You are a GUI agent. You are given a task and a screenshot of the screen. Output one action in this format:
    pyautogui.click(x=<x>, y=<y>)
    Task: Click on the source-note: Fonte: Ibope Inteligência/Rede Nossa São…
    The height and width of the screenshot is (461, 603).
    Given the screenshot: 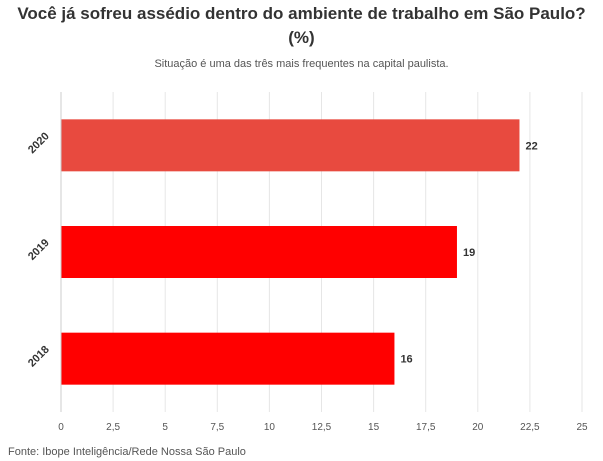 What is the action you would take?
    pyautogui.click(x=127, y=452)
    